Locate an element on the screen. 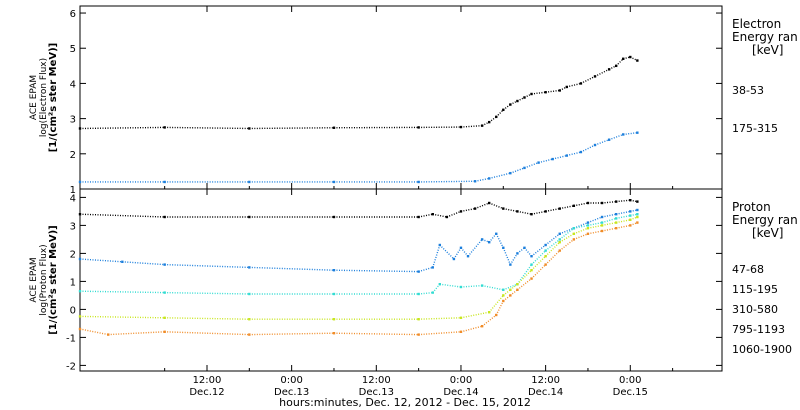  x-tick-label-date: Dec.14 is located at coordinates (545, 392).